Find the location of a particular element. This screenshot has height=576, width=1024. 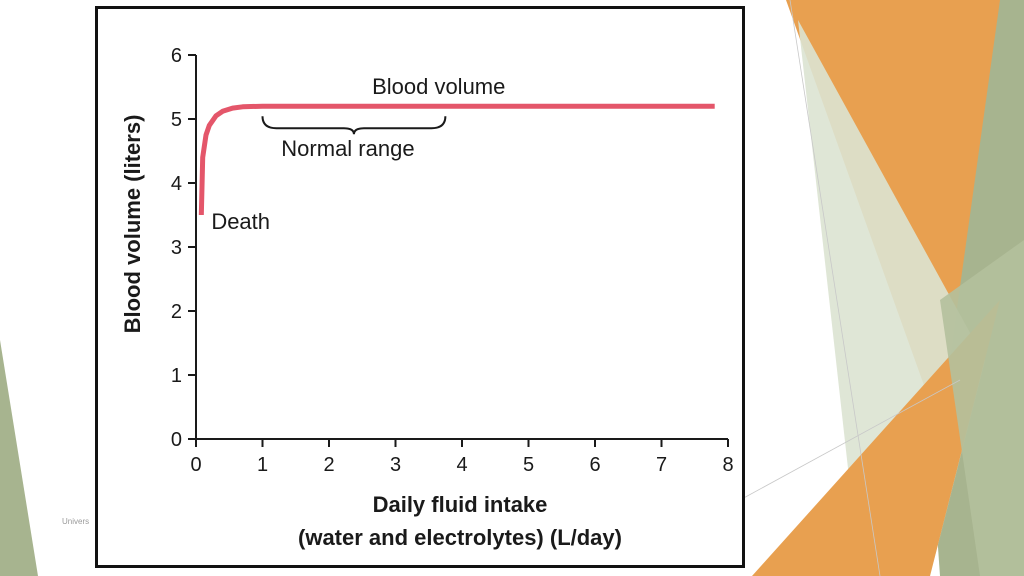

x-tick-label: 3 is located at coordinates (395, 465).